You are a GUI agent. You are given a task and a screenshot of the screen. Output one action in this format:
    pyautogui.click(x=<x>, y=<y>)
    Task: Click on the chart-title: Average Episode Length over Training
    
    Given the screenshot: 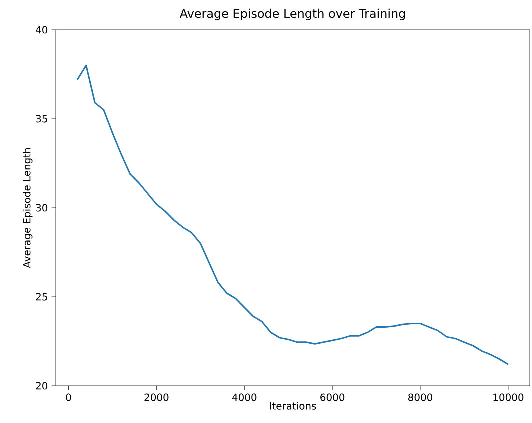 What is the action you would take?
    pyautogui.click(x=293, y=14)
    